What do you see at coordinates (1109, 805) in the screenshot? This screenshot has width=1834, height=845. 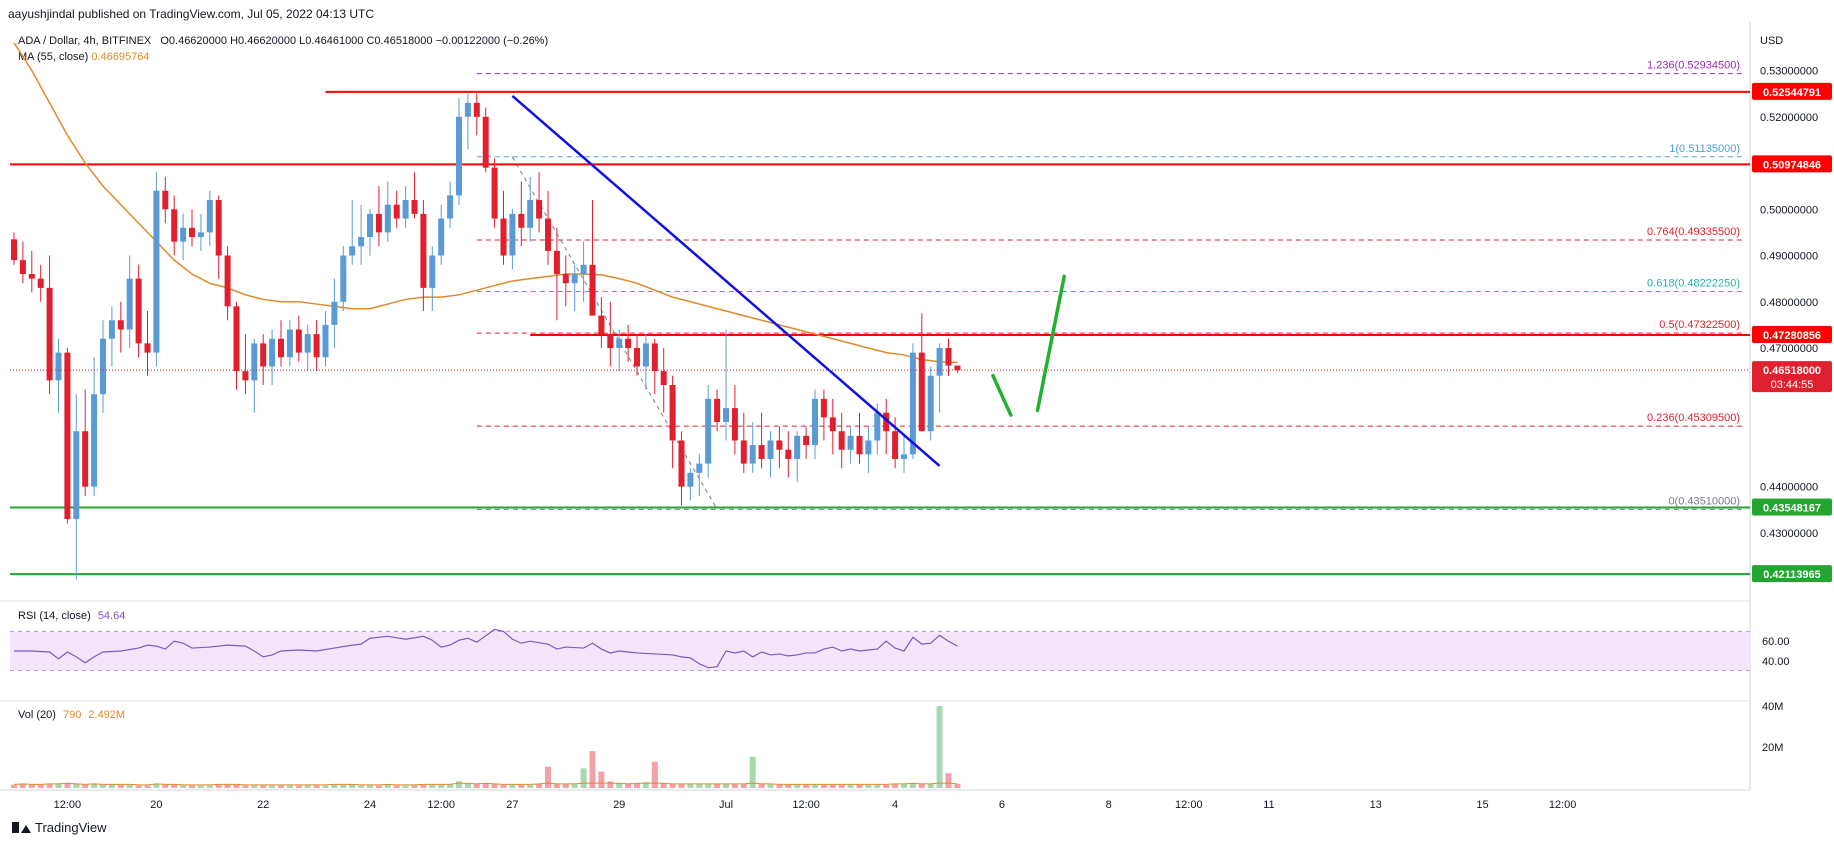 I see `x-tick-label: 8` at bounding box center [1109, 805].